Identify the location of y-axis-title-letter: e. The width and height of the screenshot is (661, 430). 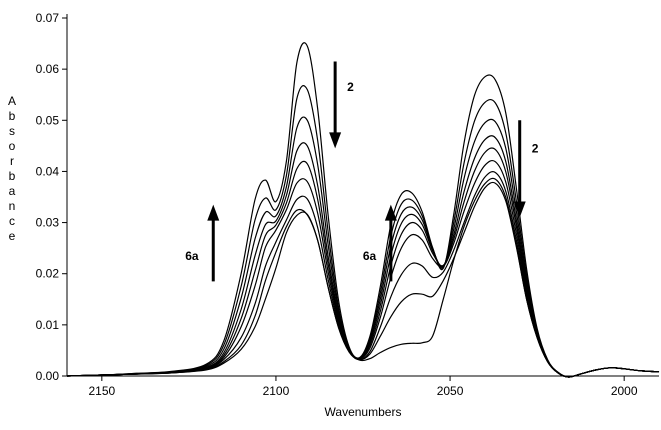
(12, 236).